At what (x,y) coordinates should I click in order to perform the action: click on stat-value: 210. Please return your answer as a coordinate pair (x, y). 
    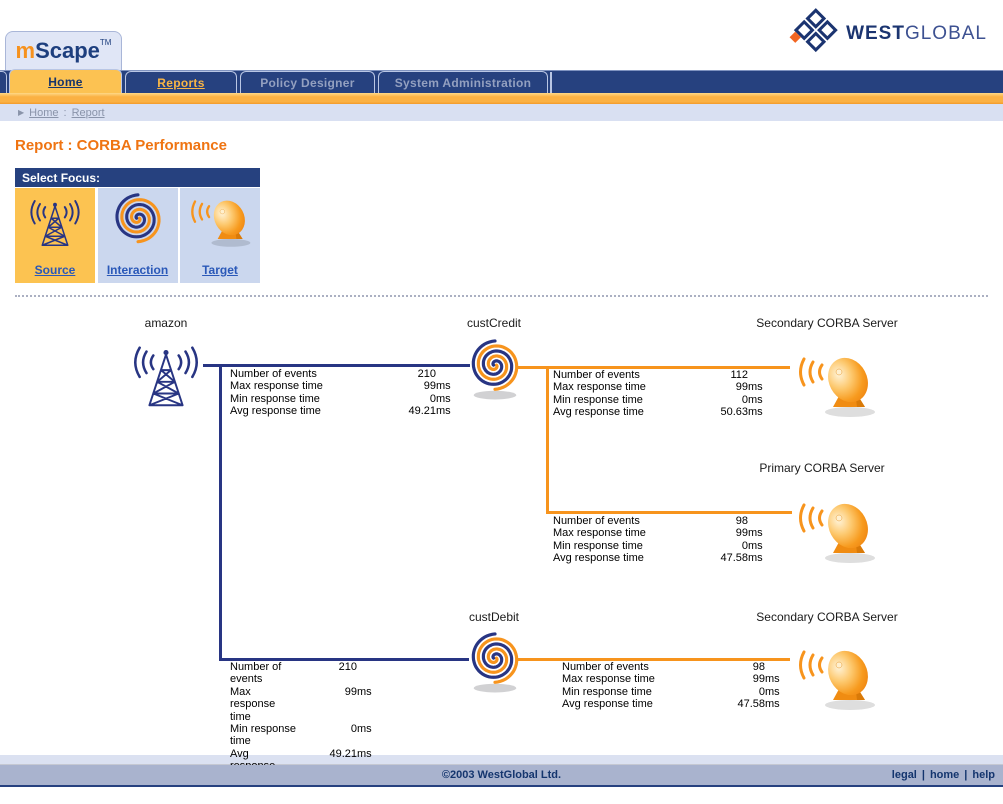
    Looking at the image, I should click on (347, 667).